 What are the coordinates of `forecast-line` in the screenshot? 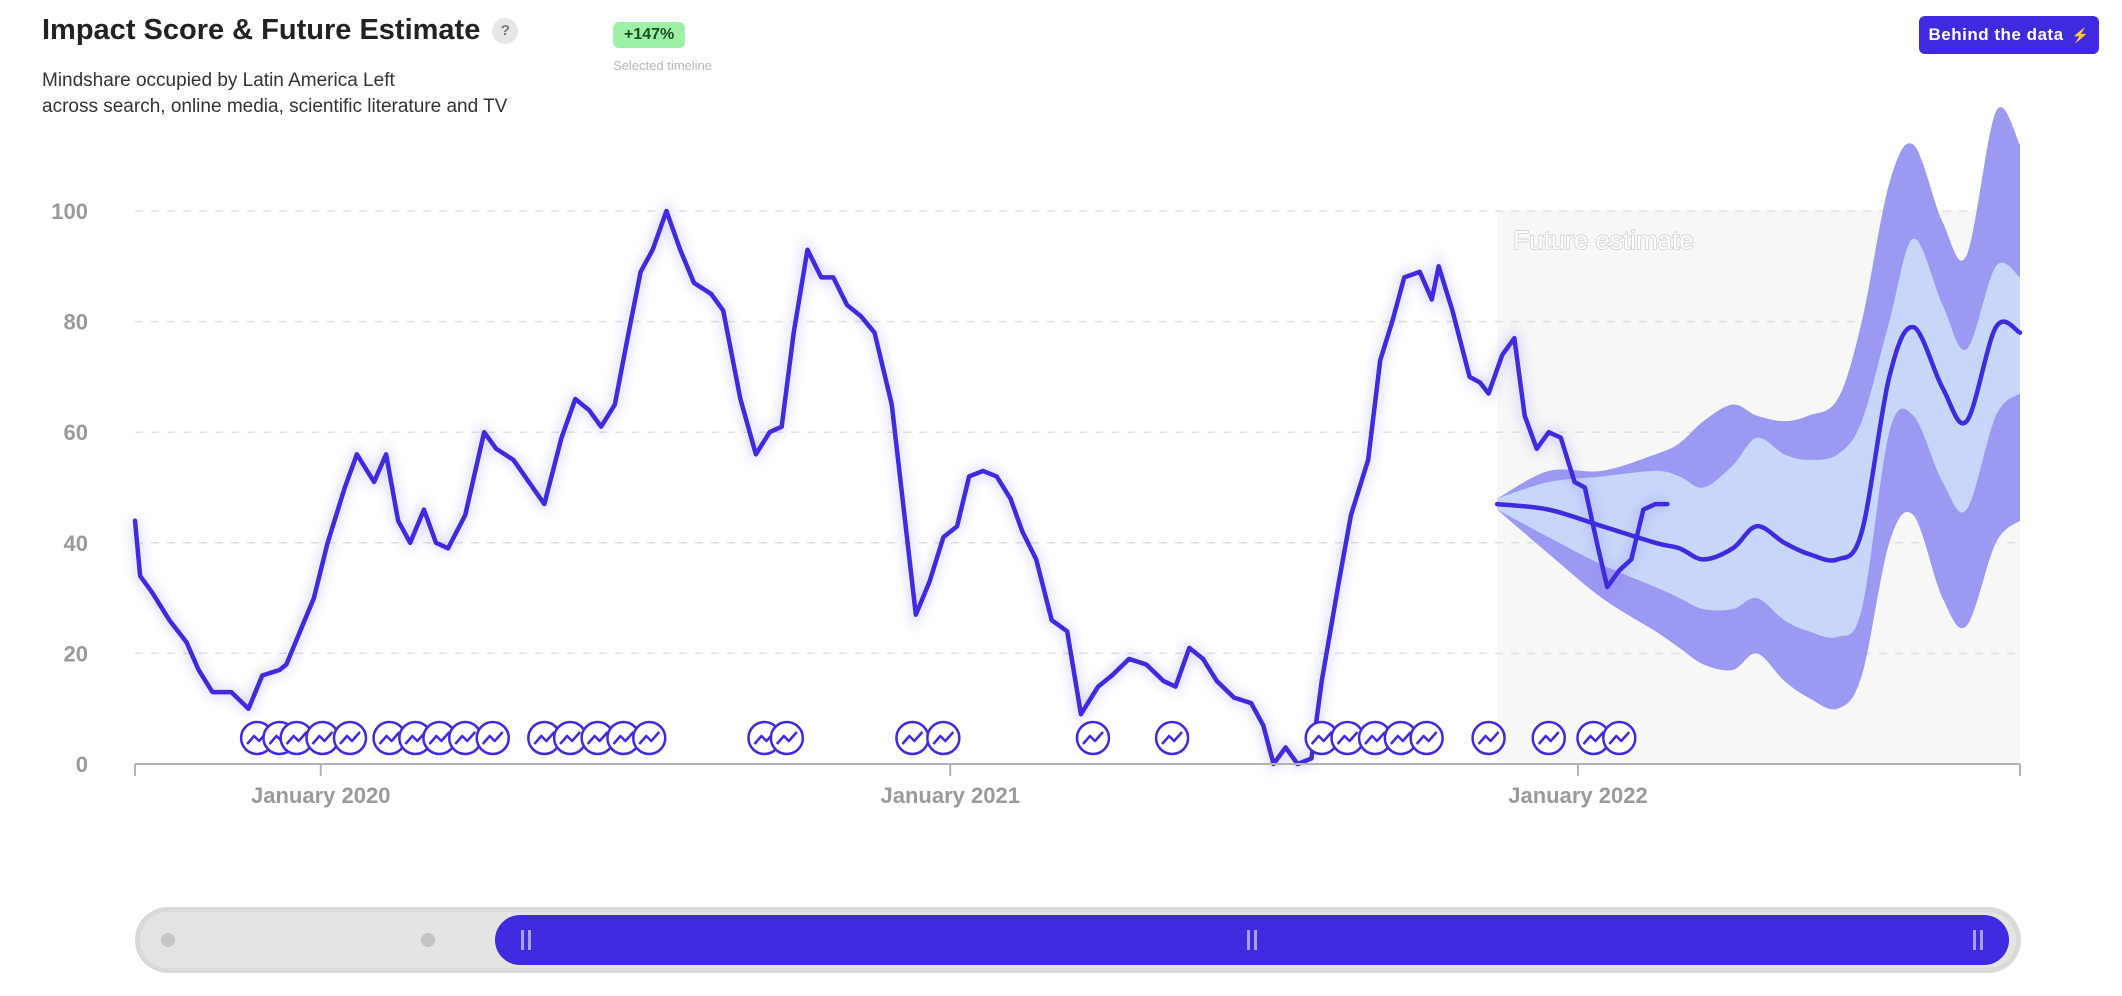 It's located at (1758, 441).